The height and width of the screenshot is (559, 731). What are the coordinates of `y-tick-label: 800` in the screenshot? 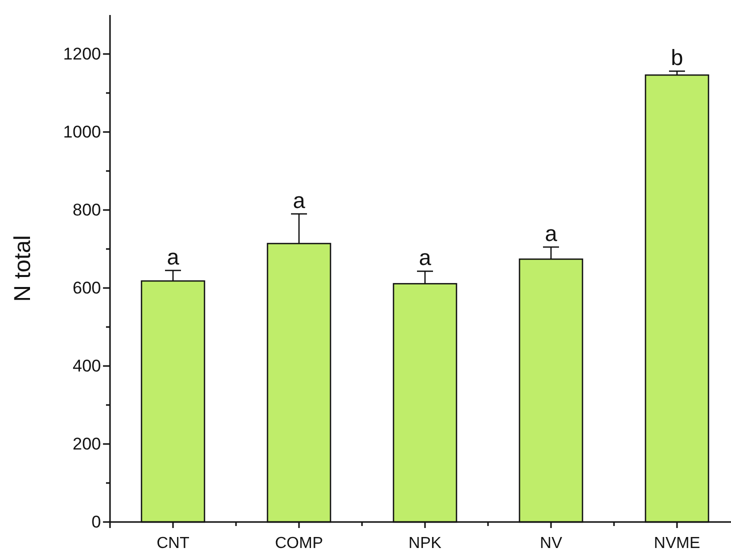 It's located at (86, 210).